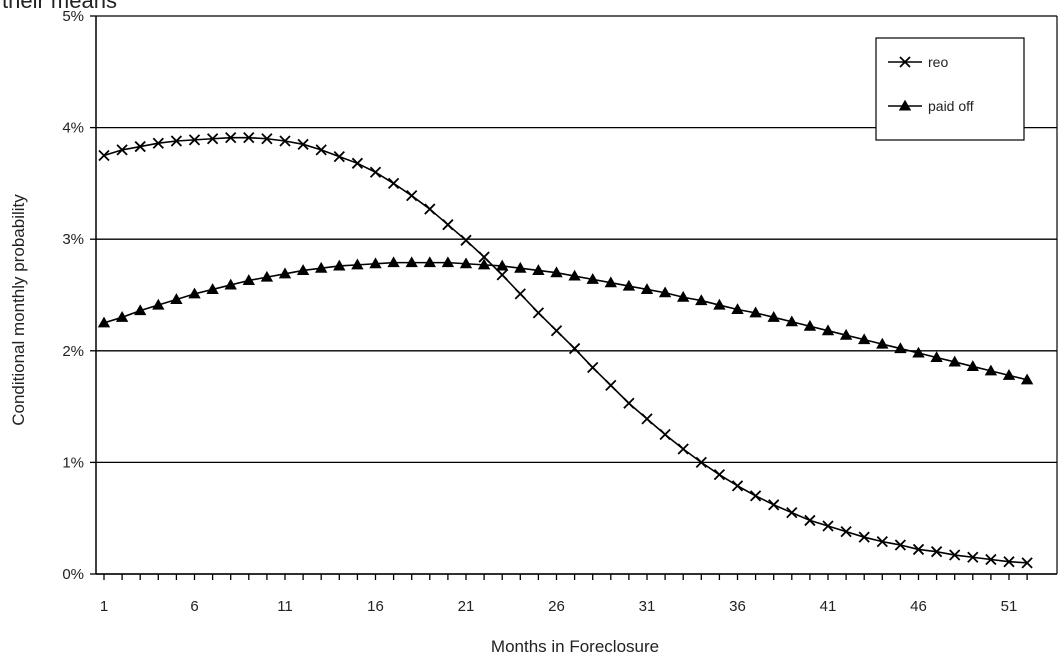  Describe the element at coordinates (737, 606) in the screenshot. I see `x-tick-label: 36` at that location.